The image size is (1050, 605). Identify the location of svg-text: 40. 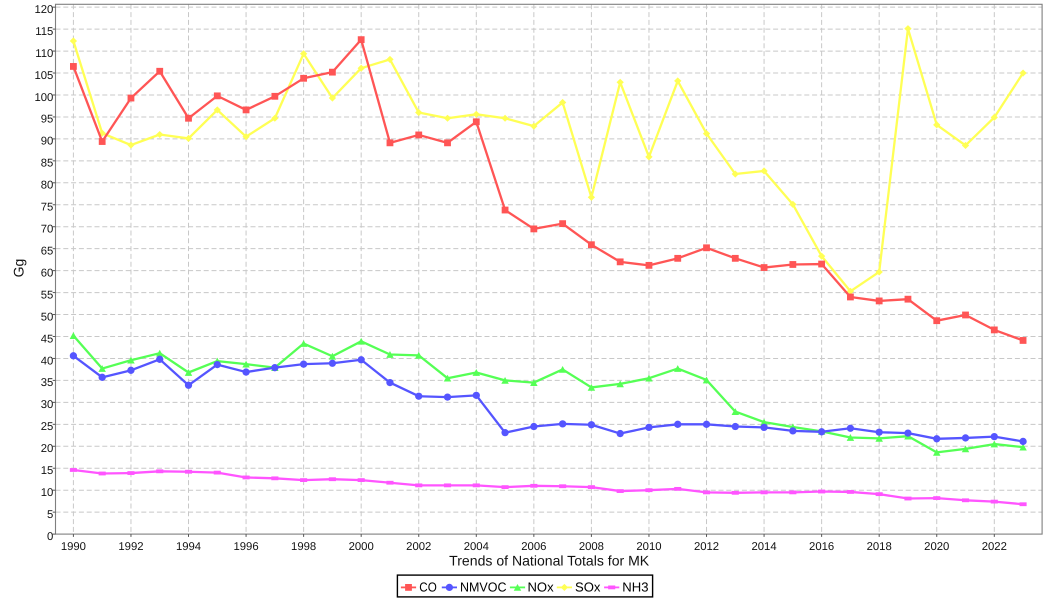
(47, 361).